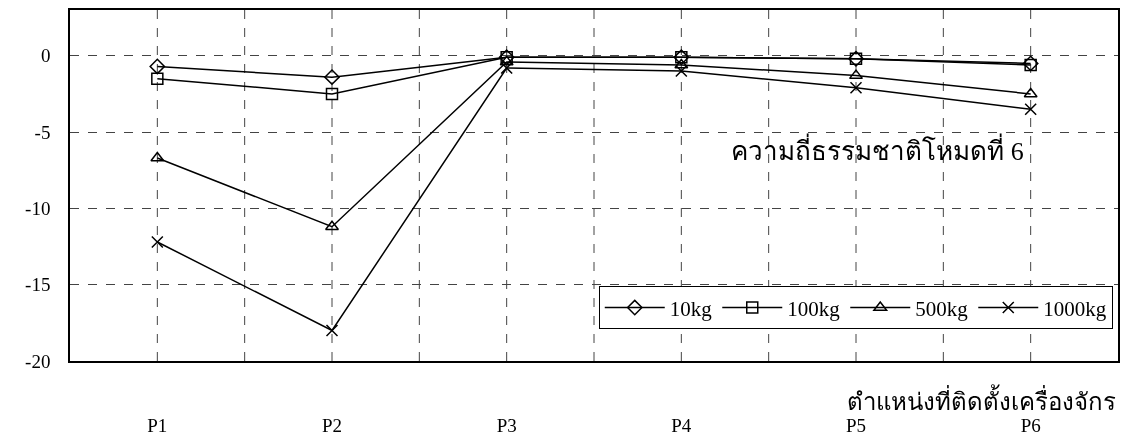 The width and height of the screenshot is (1131, 444). Describe the element at coordinates (38, 209) in the screenshot. I see `y-tick-label: -10` at that location.